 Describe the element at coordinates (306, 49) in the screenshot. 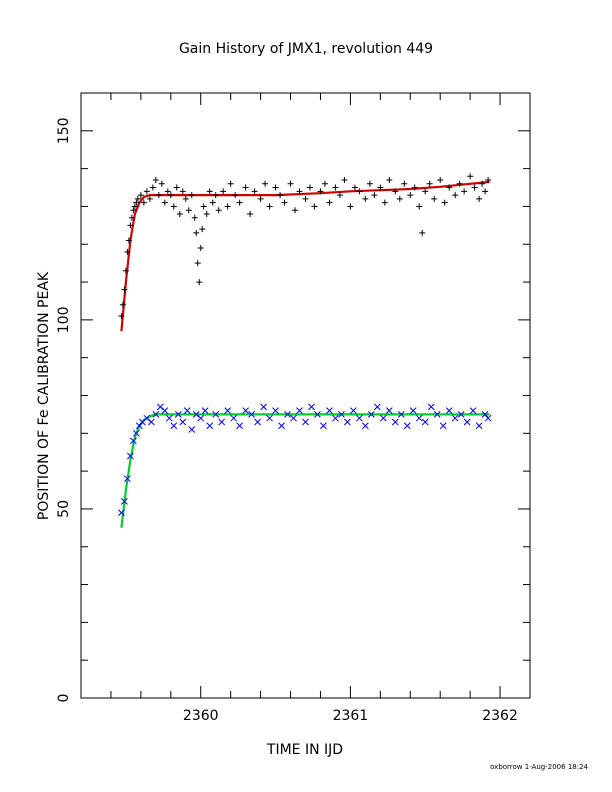

I see `chart-title: Gain History of JMX1, revolution 449` at that location.